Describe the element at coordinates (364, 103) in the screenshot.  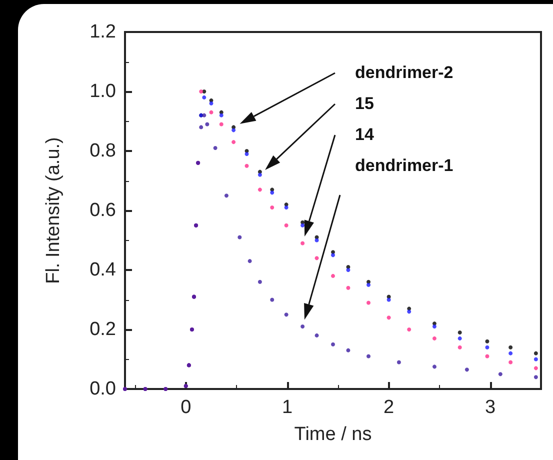
I see `annotation: 15` at that location.